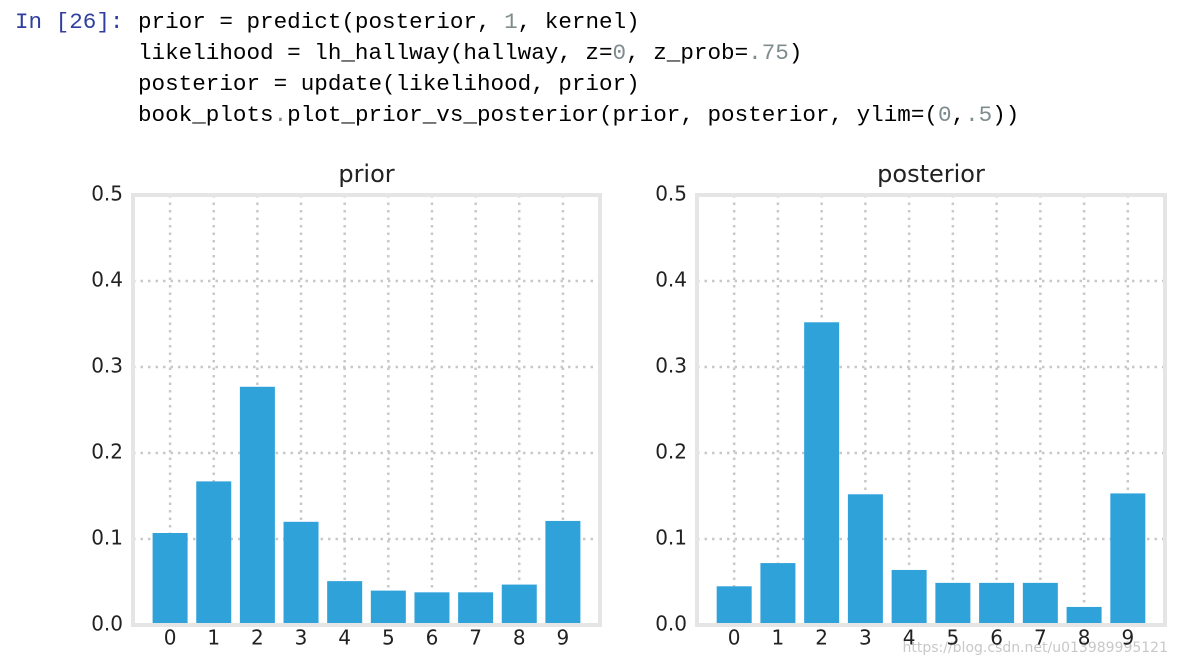 This screenshot has height=669, width=1177. Describe the element at coordinates (768, 53) in the screenshot. I see `code-token: .75` at that location.